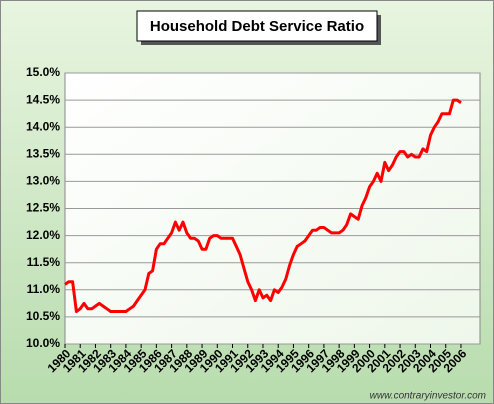 The image size is (494, 404). What do you see at coordinates (43, 72) in the screenshot?
I see `y-tick-label: 15.0%` at bounding box center [43, 72].